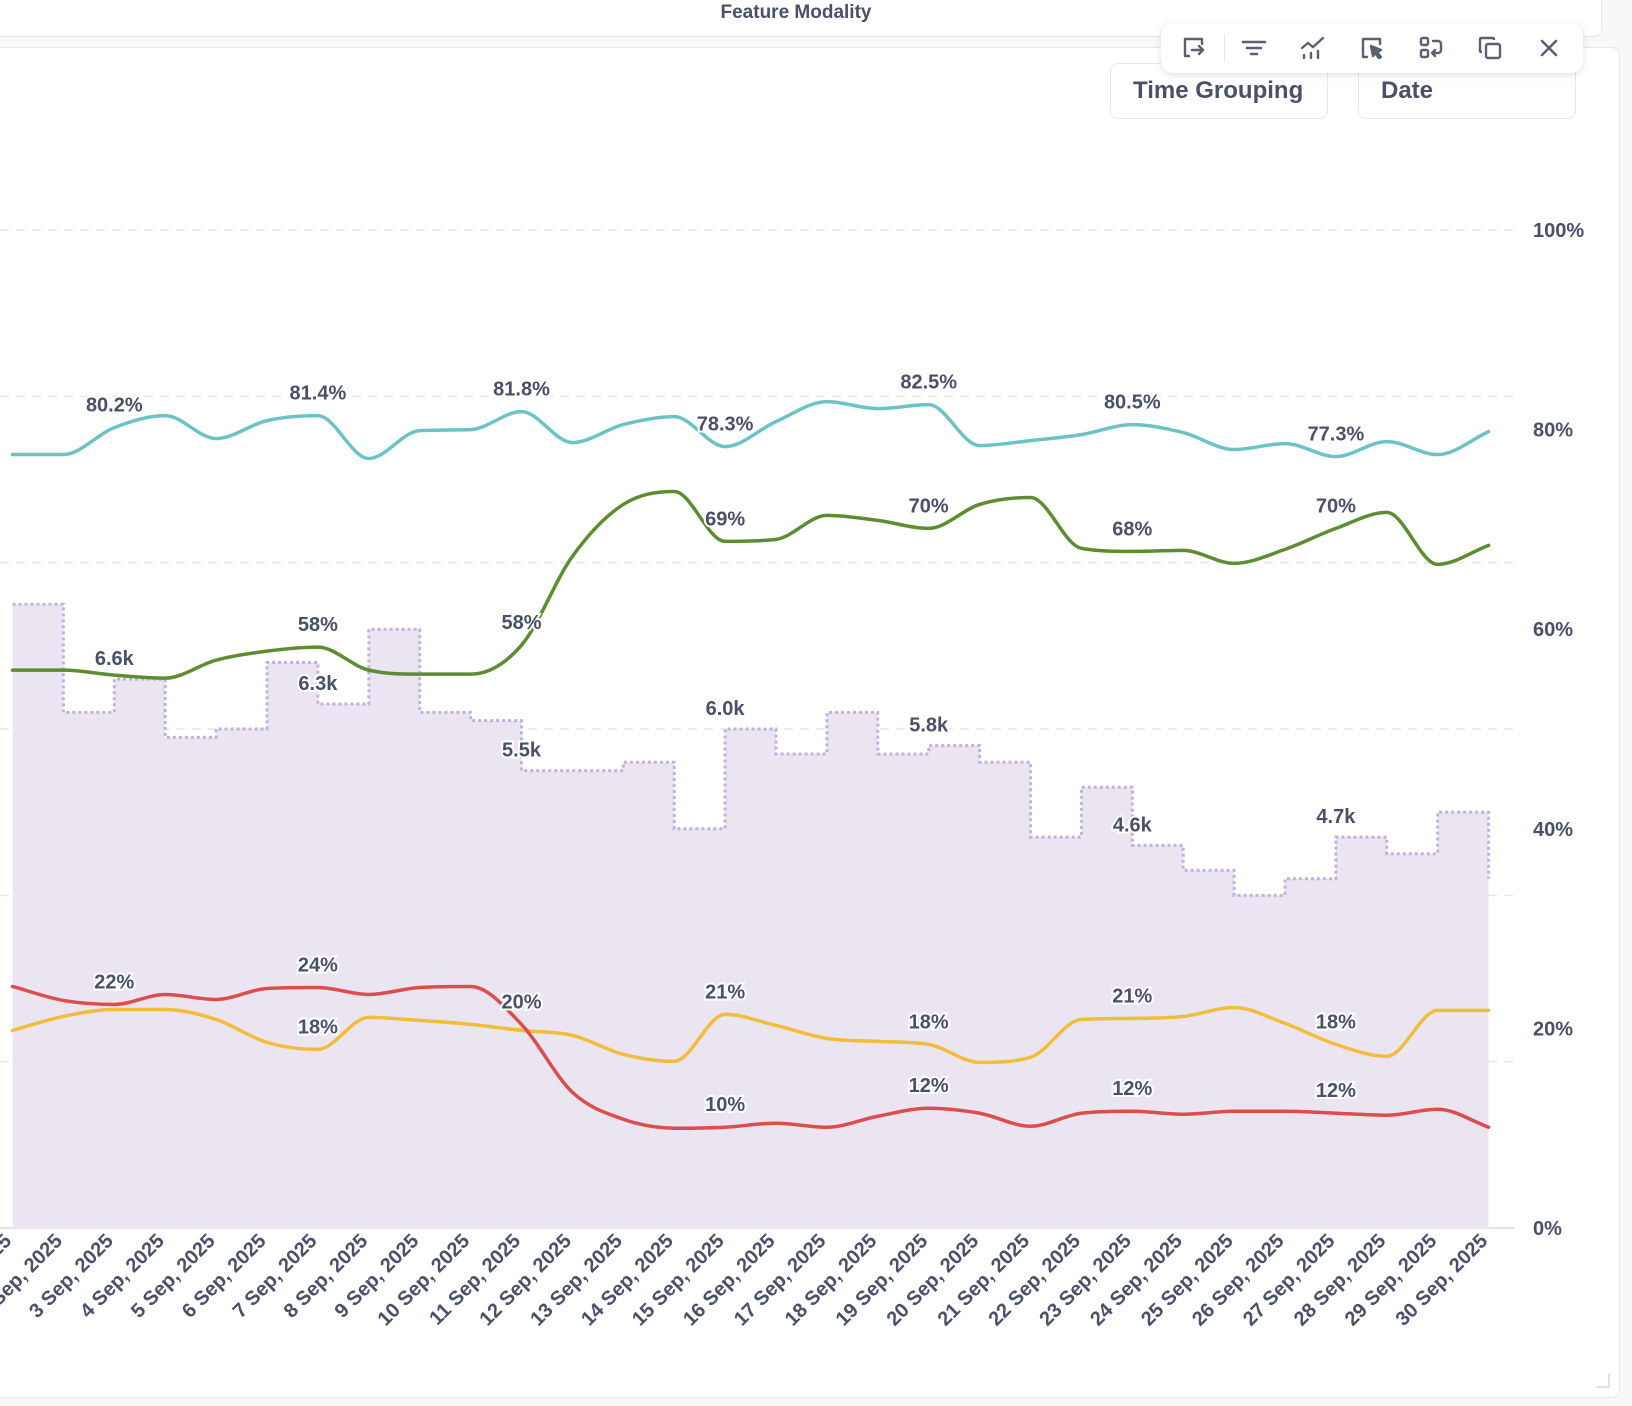 Image resolution: width=1632 pixels, height=1406 pixels. What do you see at coordinates (1549, 48) in the screenshot?
I see `close-icon` at bounding box center [1549, 48].